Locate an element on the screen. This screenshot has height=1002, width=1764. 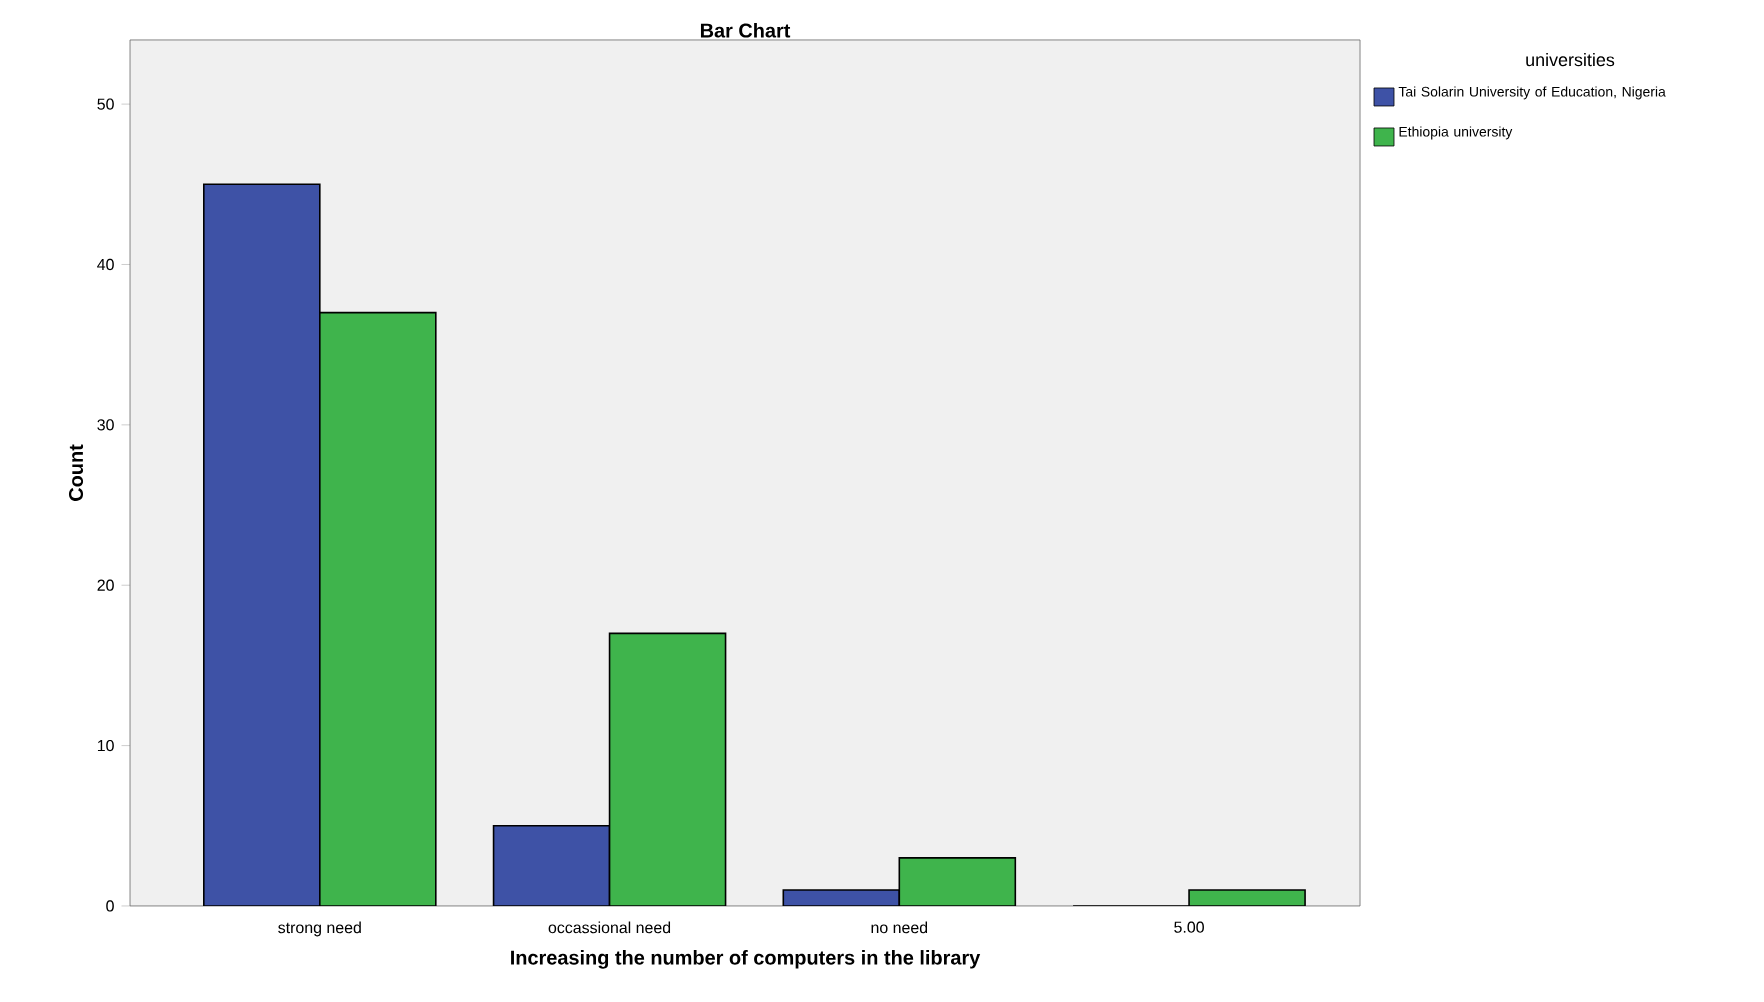
legend-title: universities is located at coordinates (1570, 60).